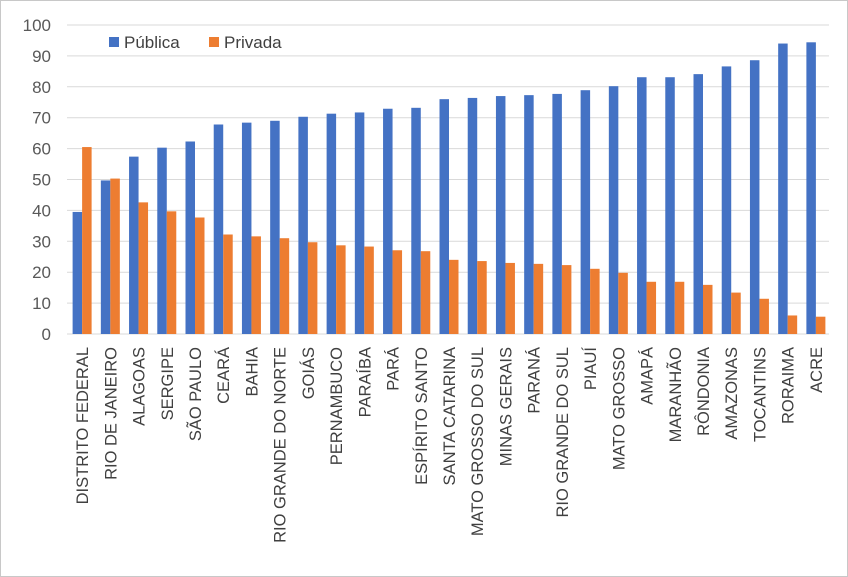 The width and height of the screenshot is (848, 577). Describe the element at coordinates (83, 425) in the screenshot. I see `x-category-label: DISTRITO FEDERAL` at that location.